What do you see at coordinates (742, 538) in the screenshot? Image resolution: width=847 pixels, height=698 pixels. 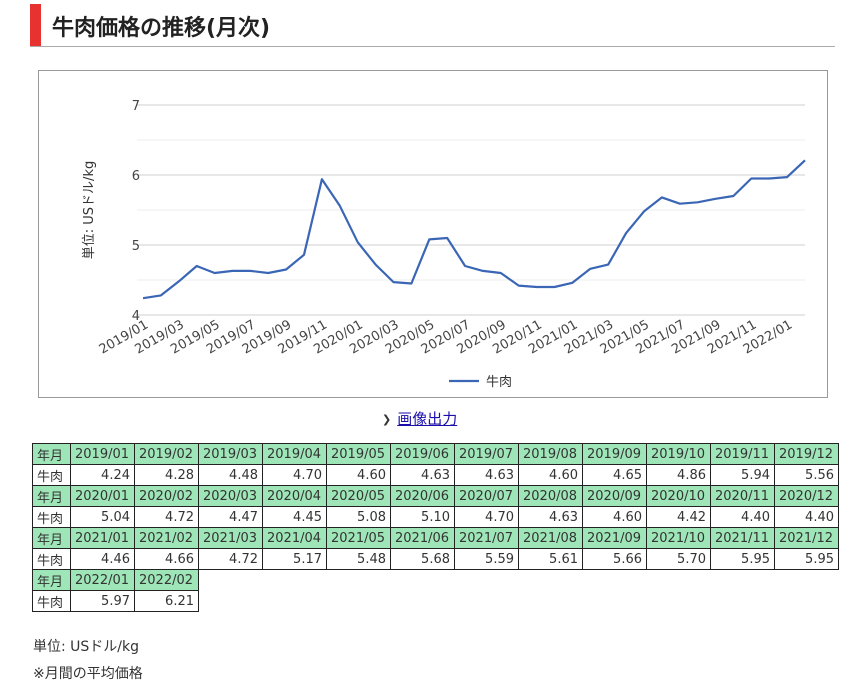 I see `table-month-cell: 2021/11` at bounding box center [742, 538].